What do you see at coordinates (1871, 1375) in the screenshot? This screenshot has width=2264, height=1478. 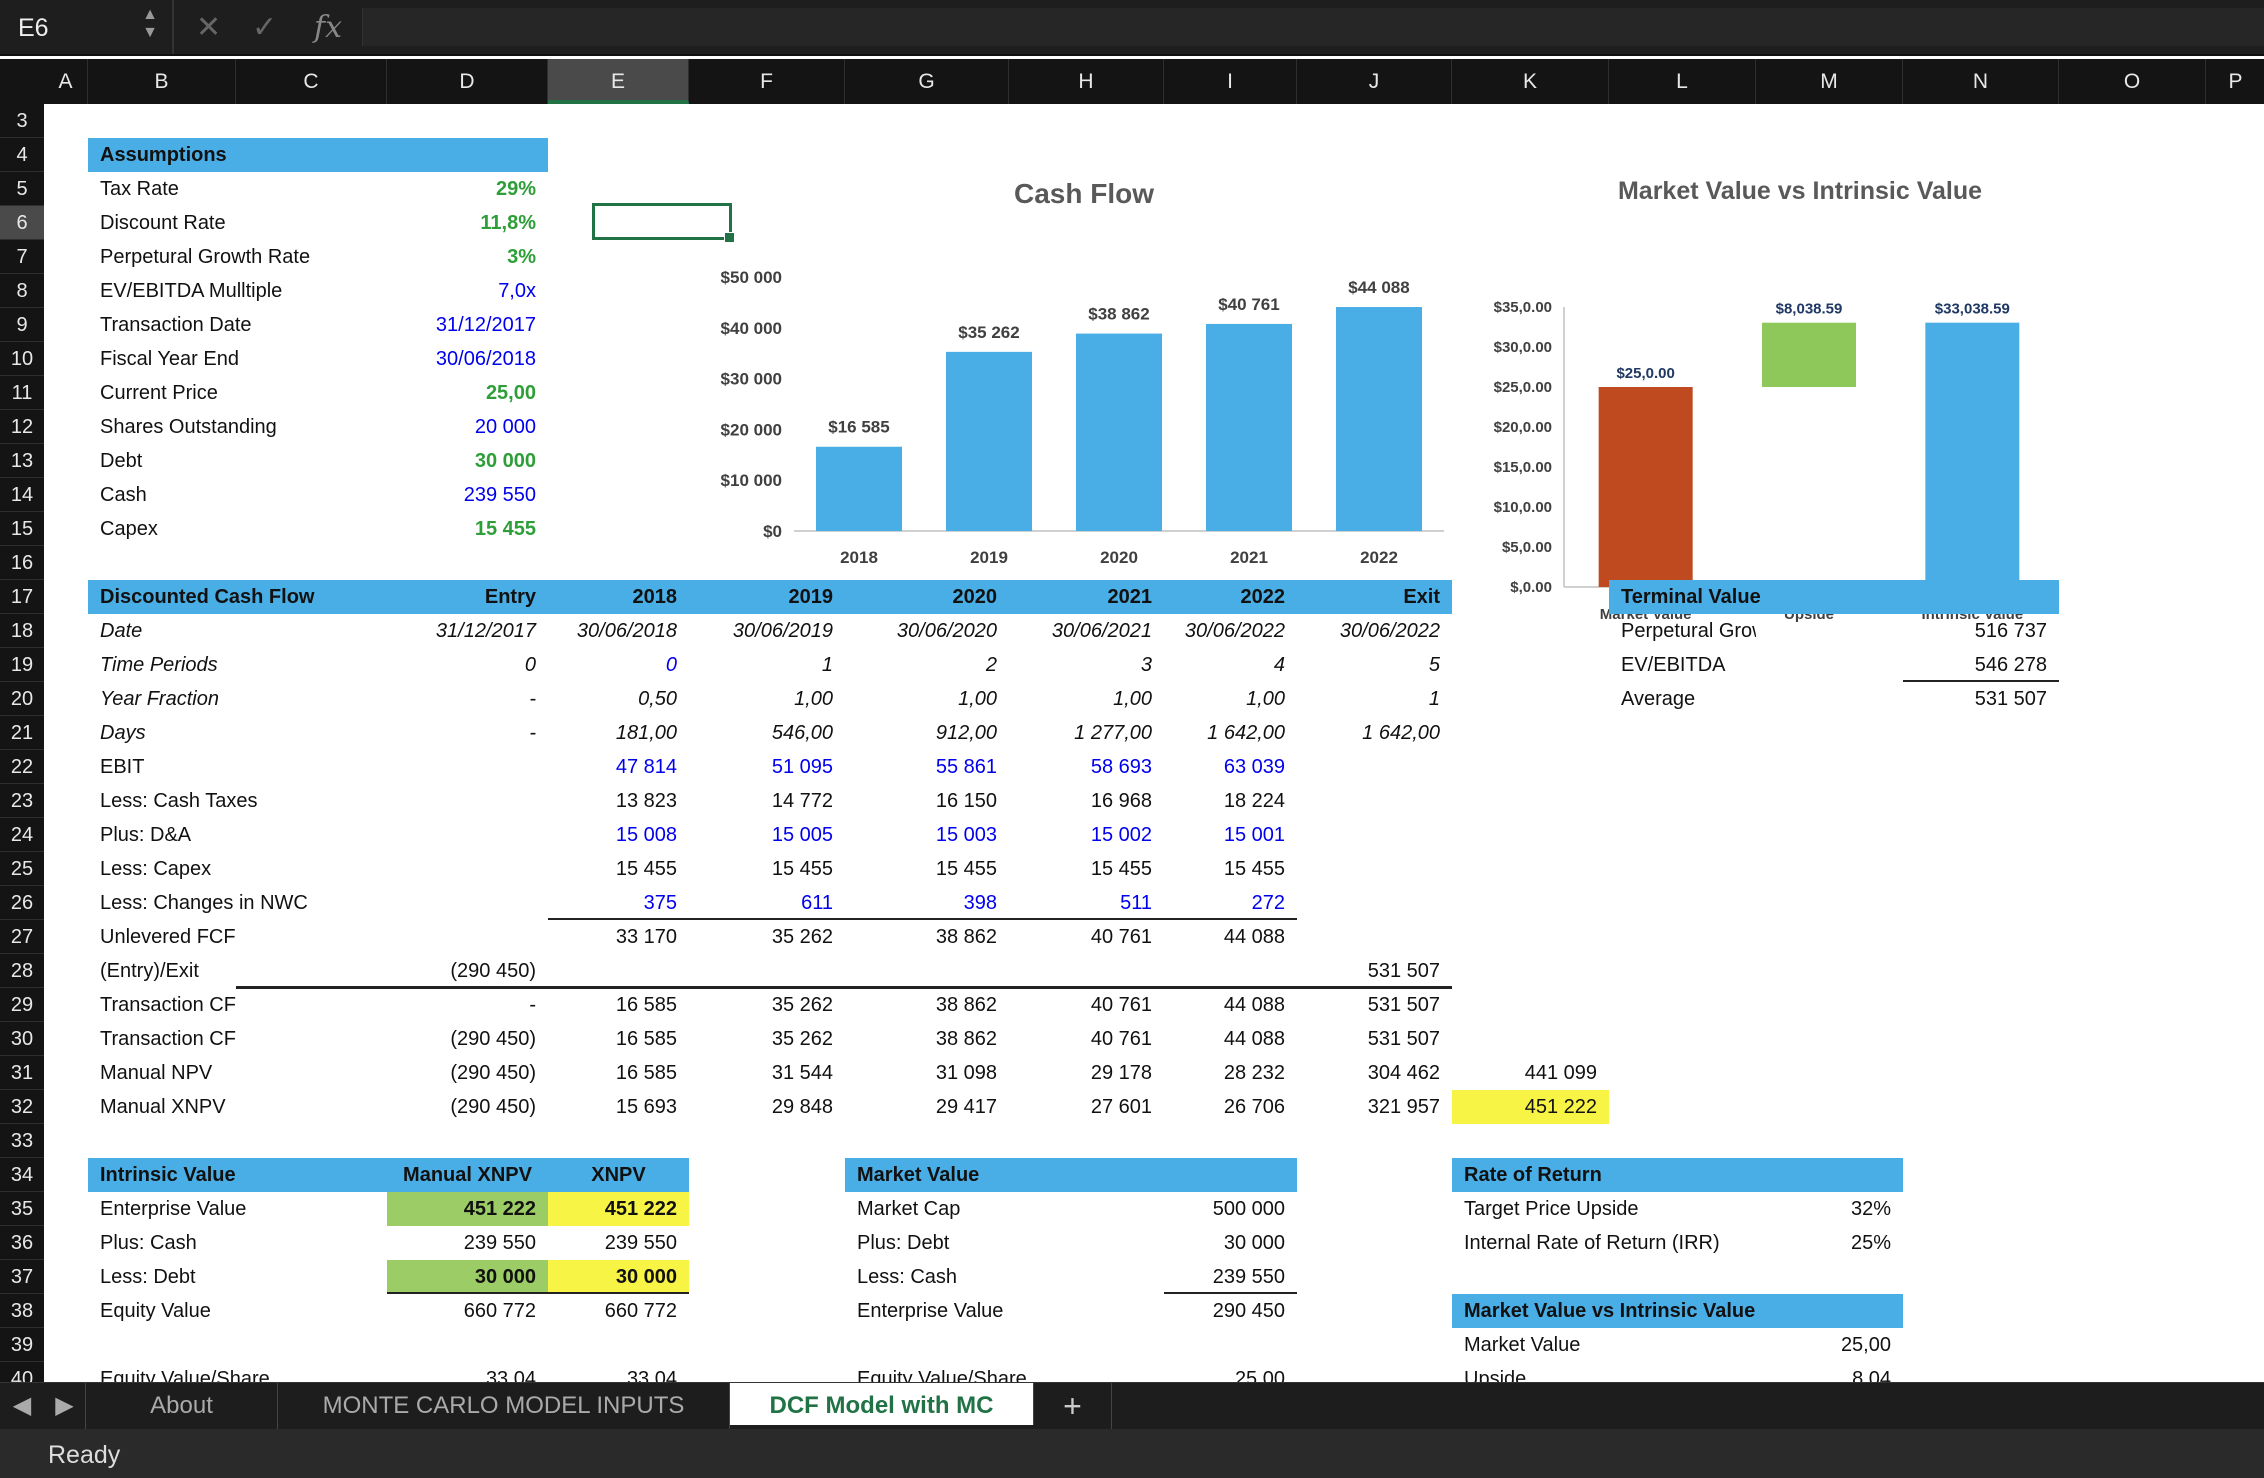 I see `mv-vs-iv-value: 8,04` at bounding box center [1871, 1375].